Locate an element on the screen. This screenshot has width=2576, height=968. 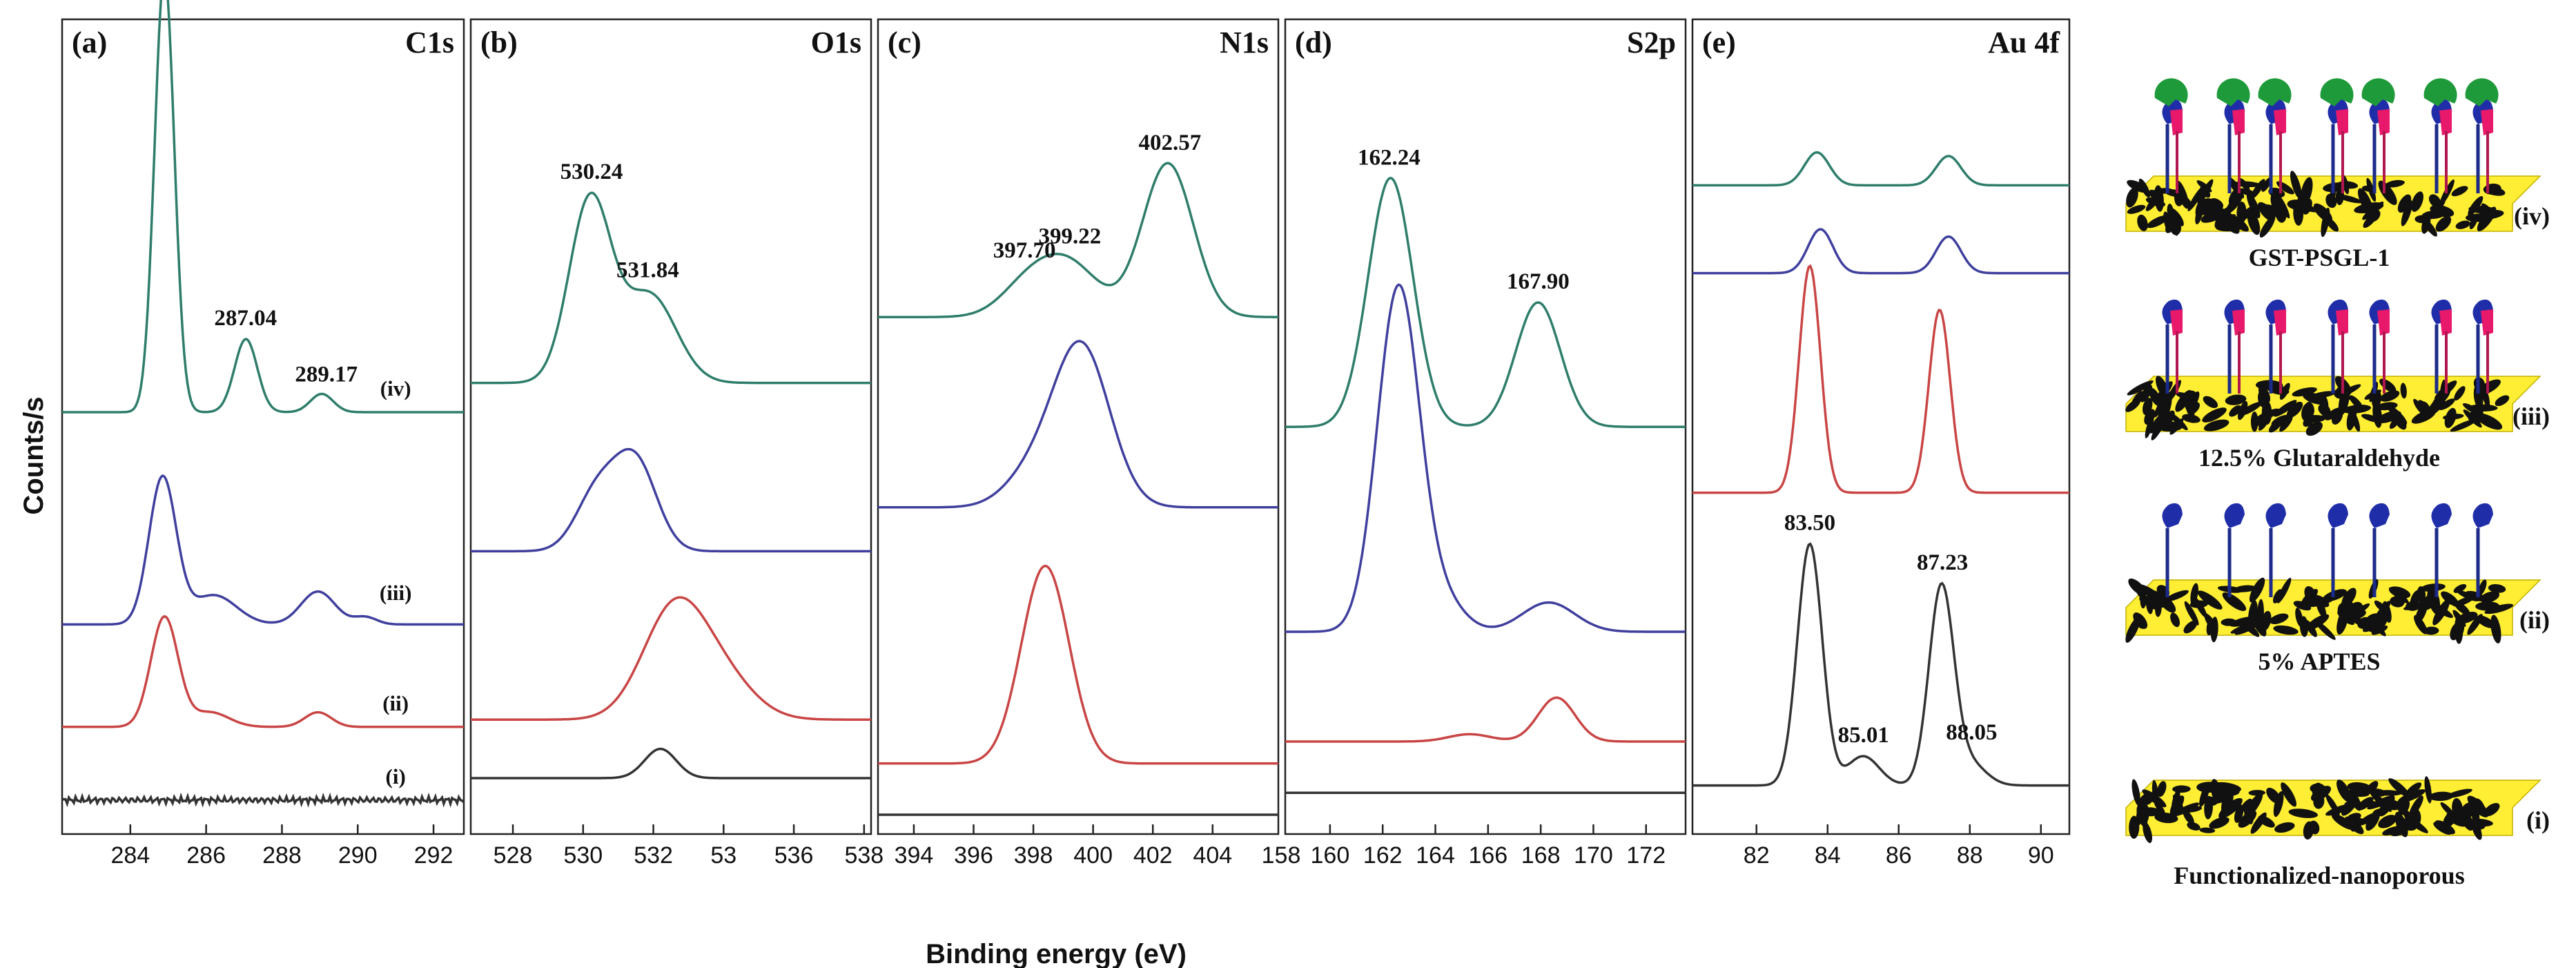
panel-title: O1s is located at coordinates (836, 42).